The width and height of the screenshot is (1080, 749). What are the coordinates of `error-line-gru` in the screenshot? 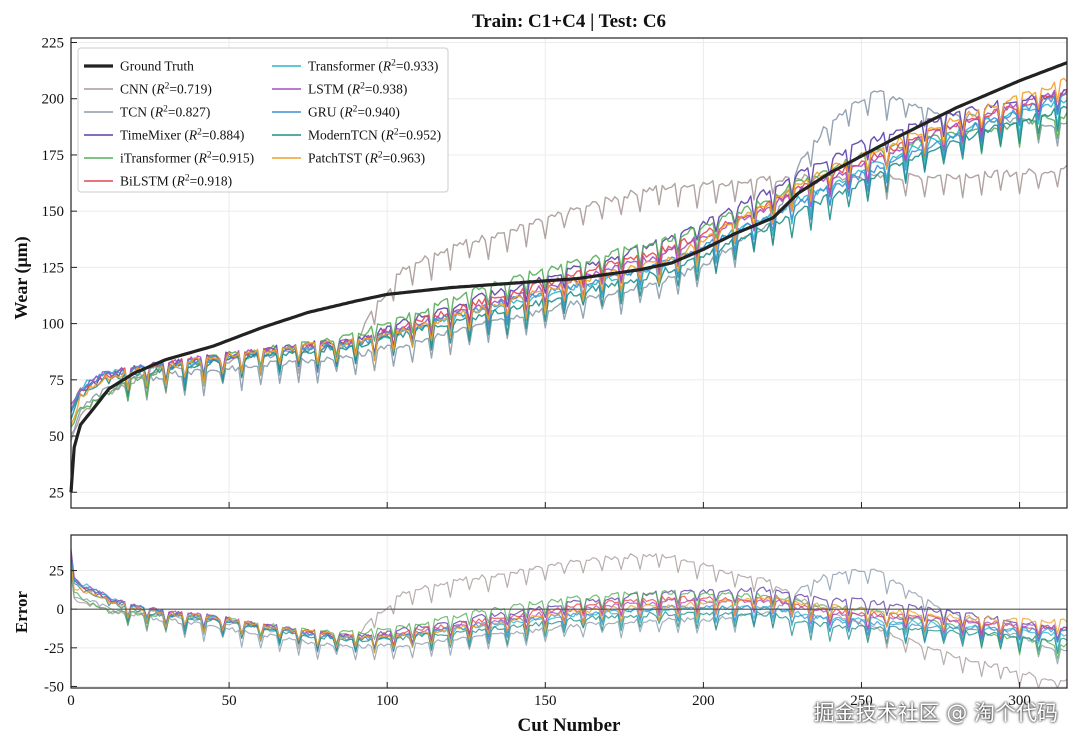 It's located at (569, 604).